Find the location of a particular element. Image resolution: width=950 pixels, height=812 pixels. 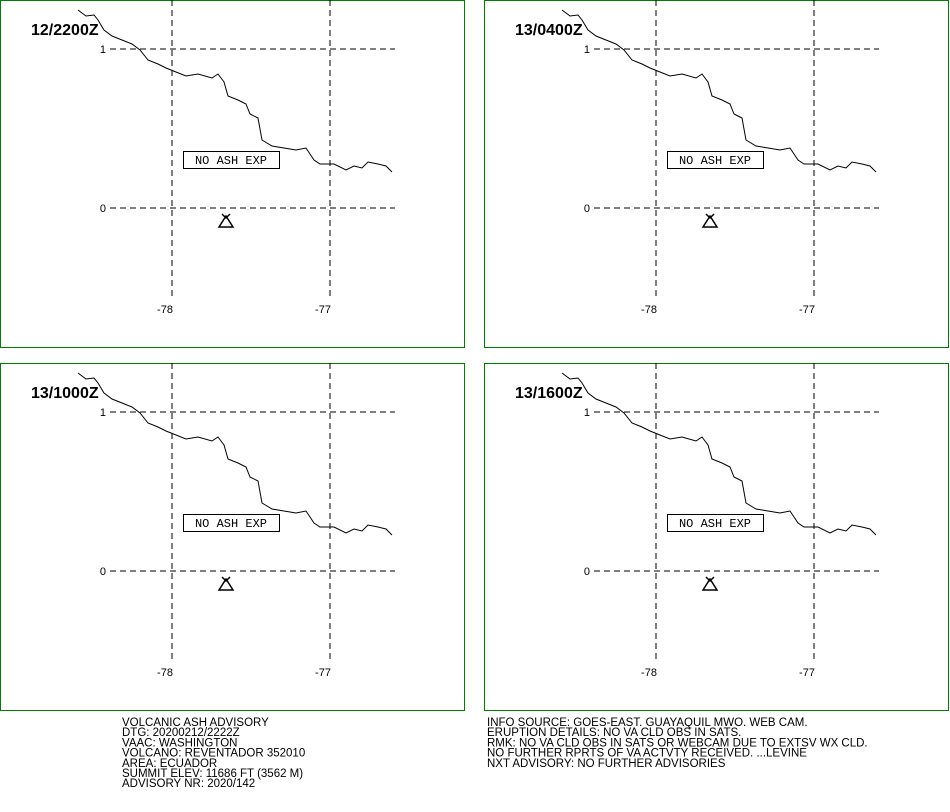

valid-time: 12/2200Z is located at coordinates (65, 30).